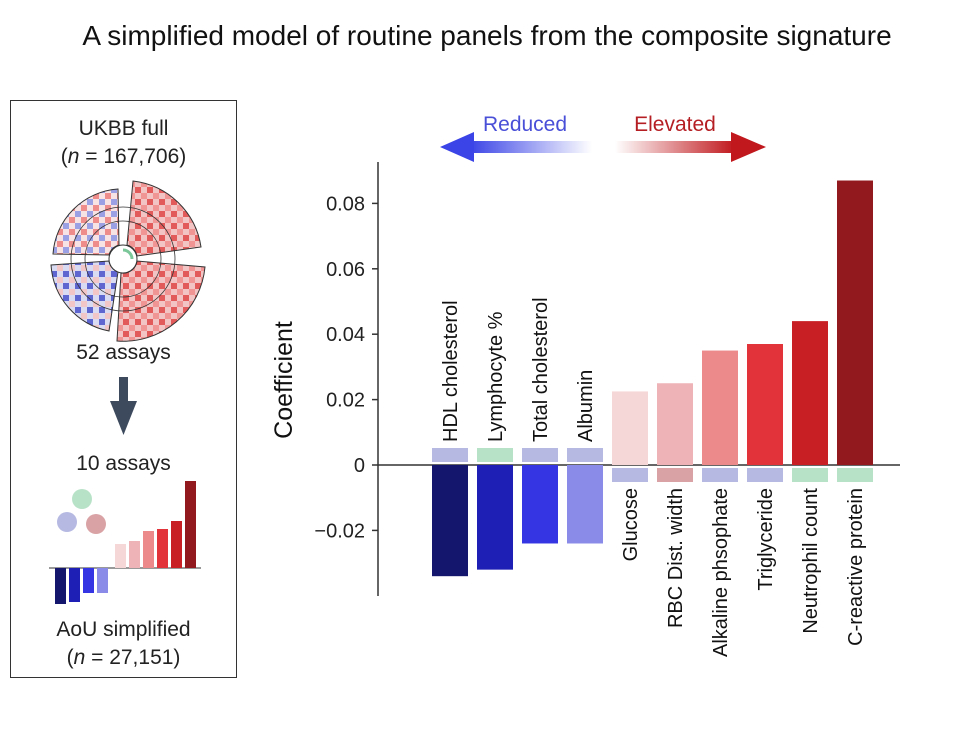 The width and height of the screenshot is (974, 750). I want to click on reduced-arrow-icon, so click(516, 147).